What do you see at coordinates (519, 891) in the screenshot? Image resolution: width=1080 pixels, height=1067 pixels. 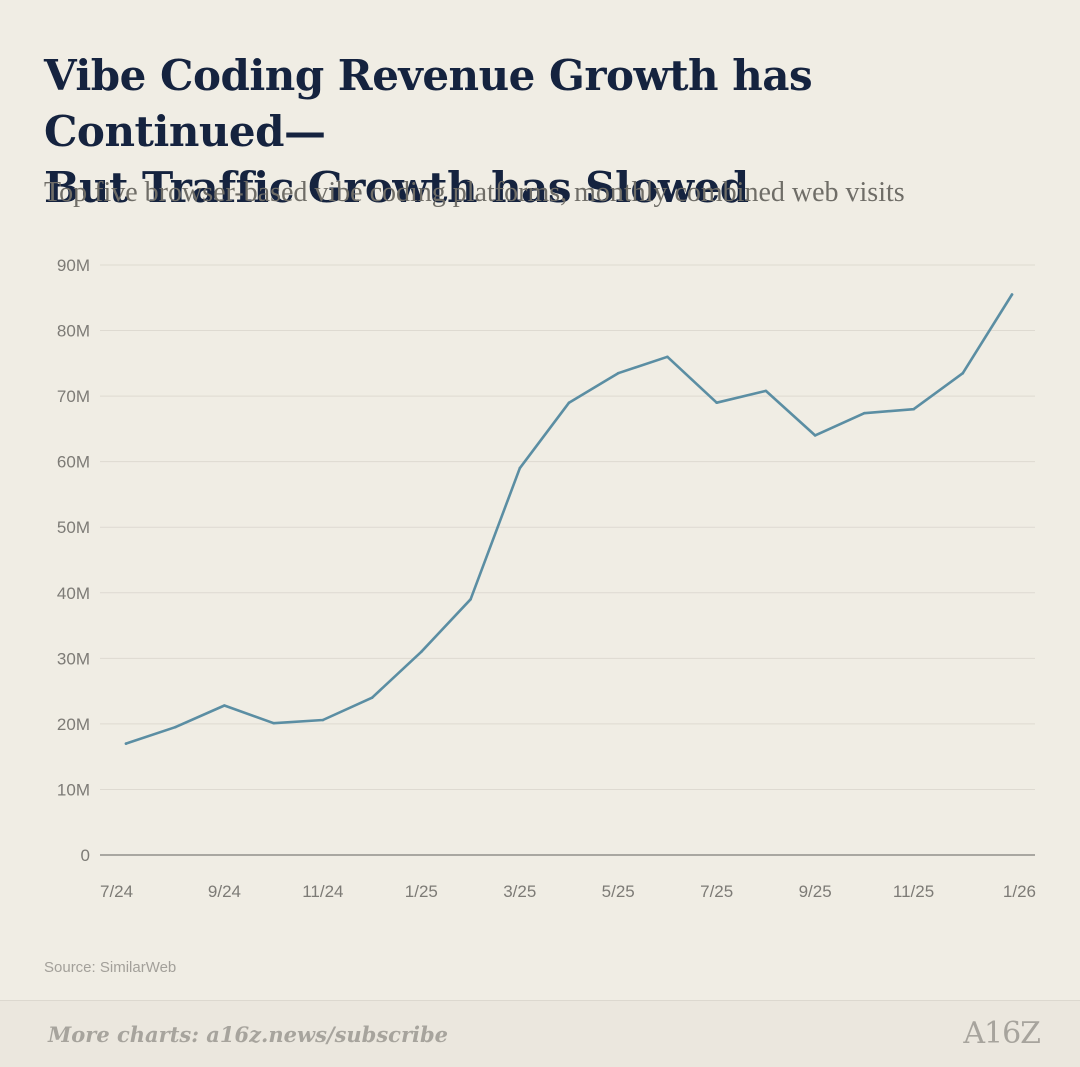 I see `x-tick-label: 3/25` at bounding box center [519, 891].